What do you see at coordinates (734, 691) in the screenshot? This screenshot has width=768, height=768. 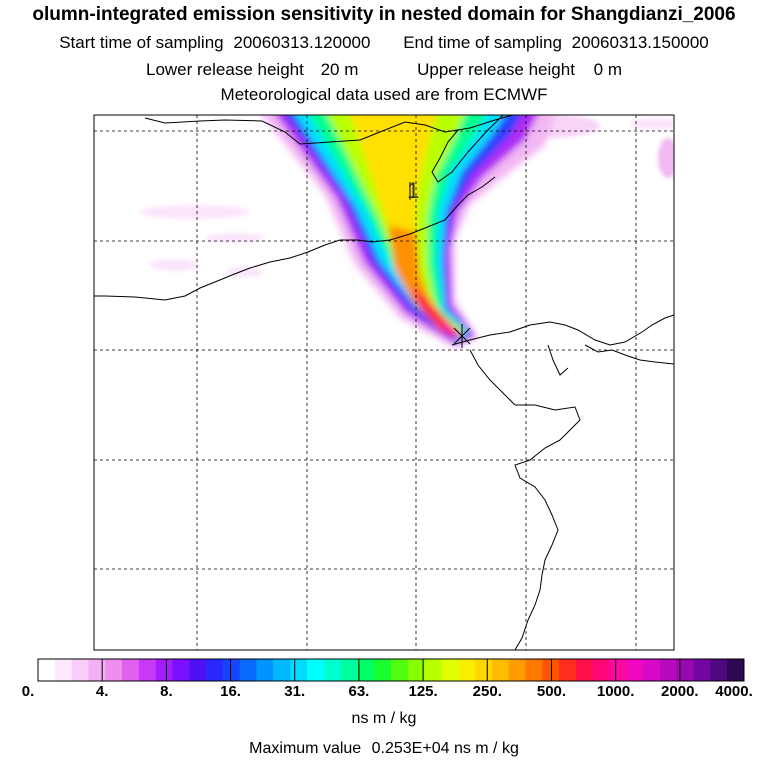 I see `colorbar-tick-label: 4000.` at bounding box center [734, 691].